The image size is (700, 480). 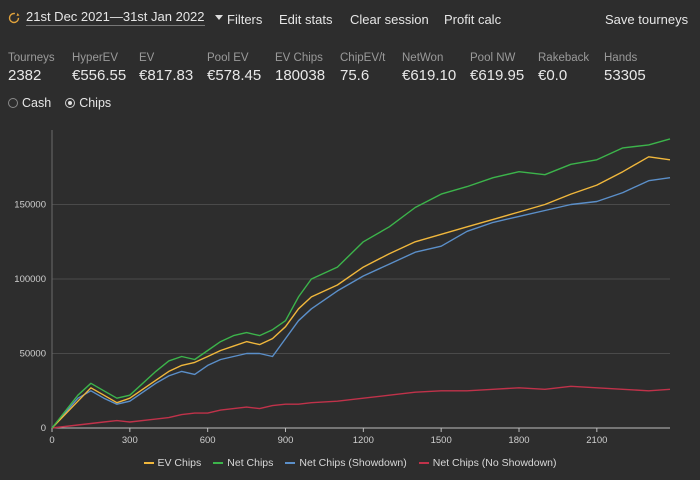 I want to click on stat-netwon: NetWon €619.10, so click(x=429, y=68).